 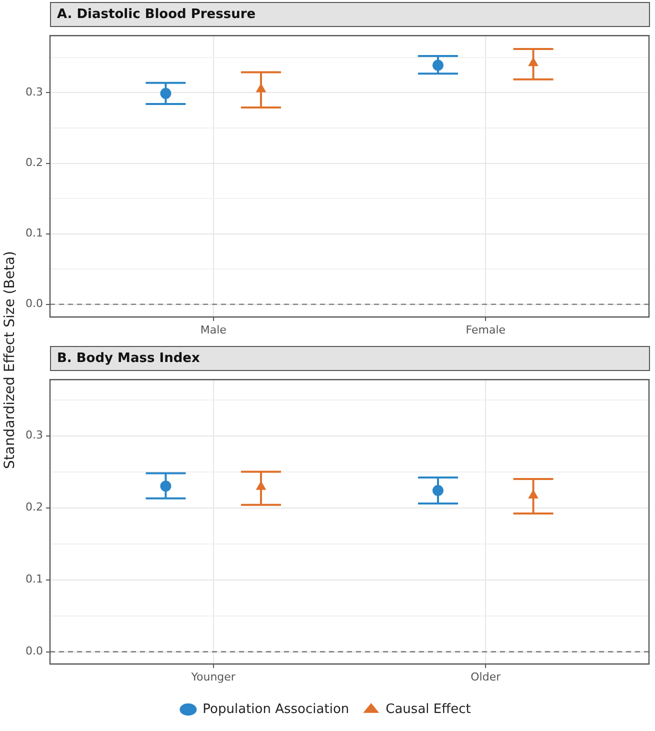 I want to click on legend-label: Causal Effect, so click(x=428, y=709).